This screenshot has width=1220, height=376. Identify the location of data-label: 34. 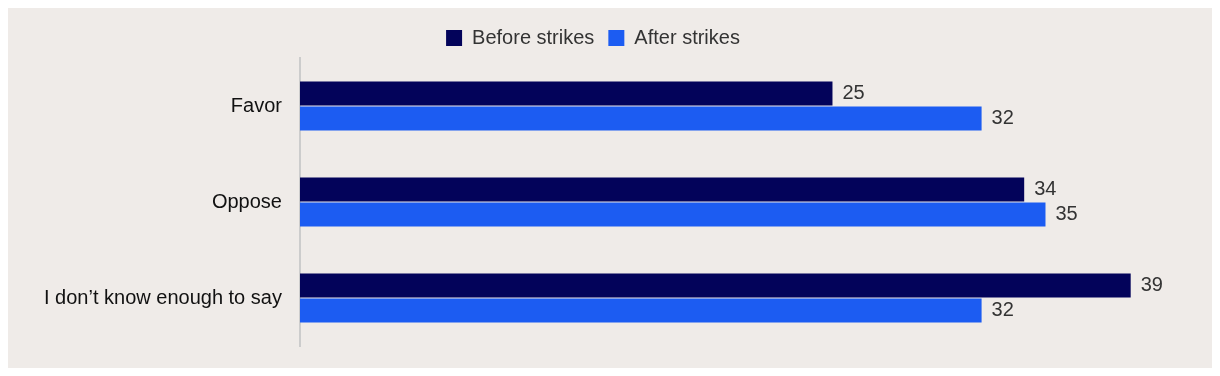
(1045, 188).